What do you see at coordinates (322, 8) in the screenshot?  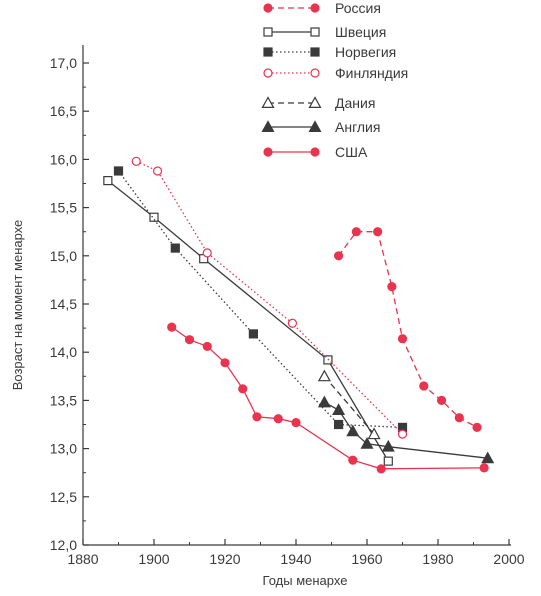 I see `legend-item: Россия` at bounding box center [322, 8].